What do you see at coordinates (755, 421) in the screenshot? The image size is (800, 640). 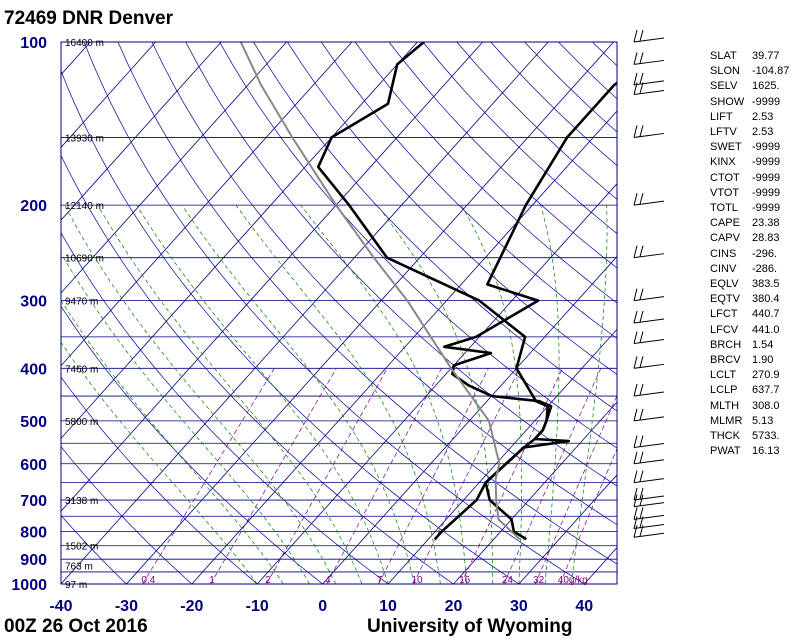 I see `index-row: MLMR 5.13` at bounding box center [755, 421].